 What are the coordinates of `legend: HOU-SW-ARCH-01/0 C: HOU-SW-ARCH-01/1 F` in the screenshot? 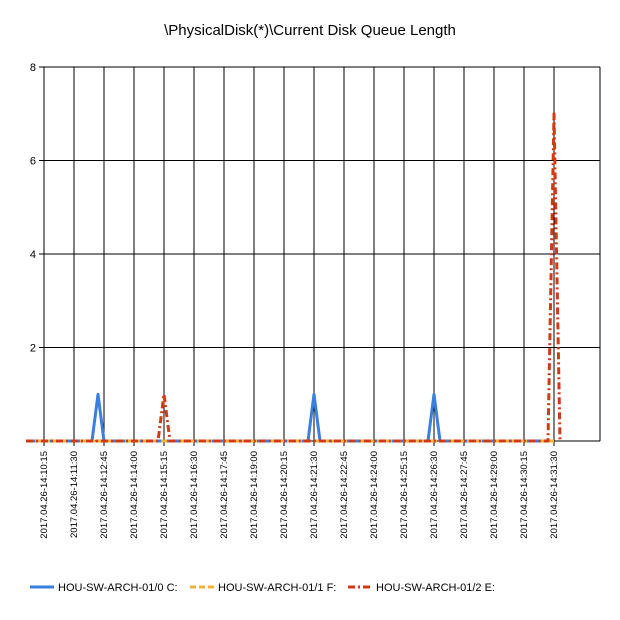 It's located at (262, 588).